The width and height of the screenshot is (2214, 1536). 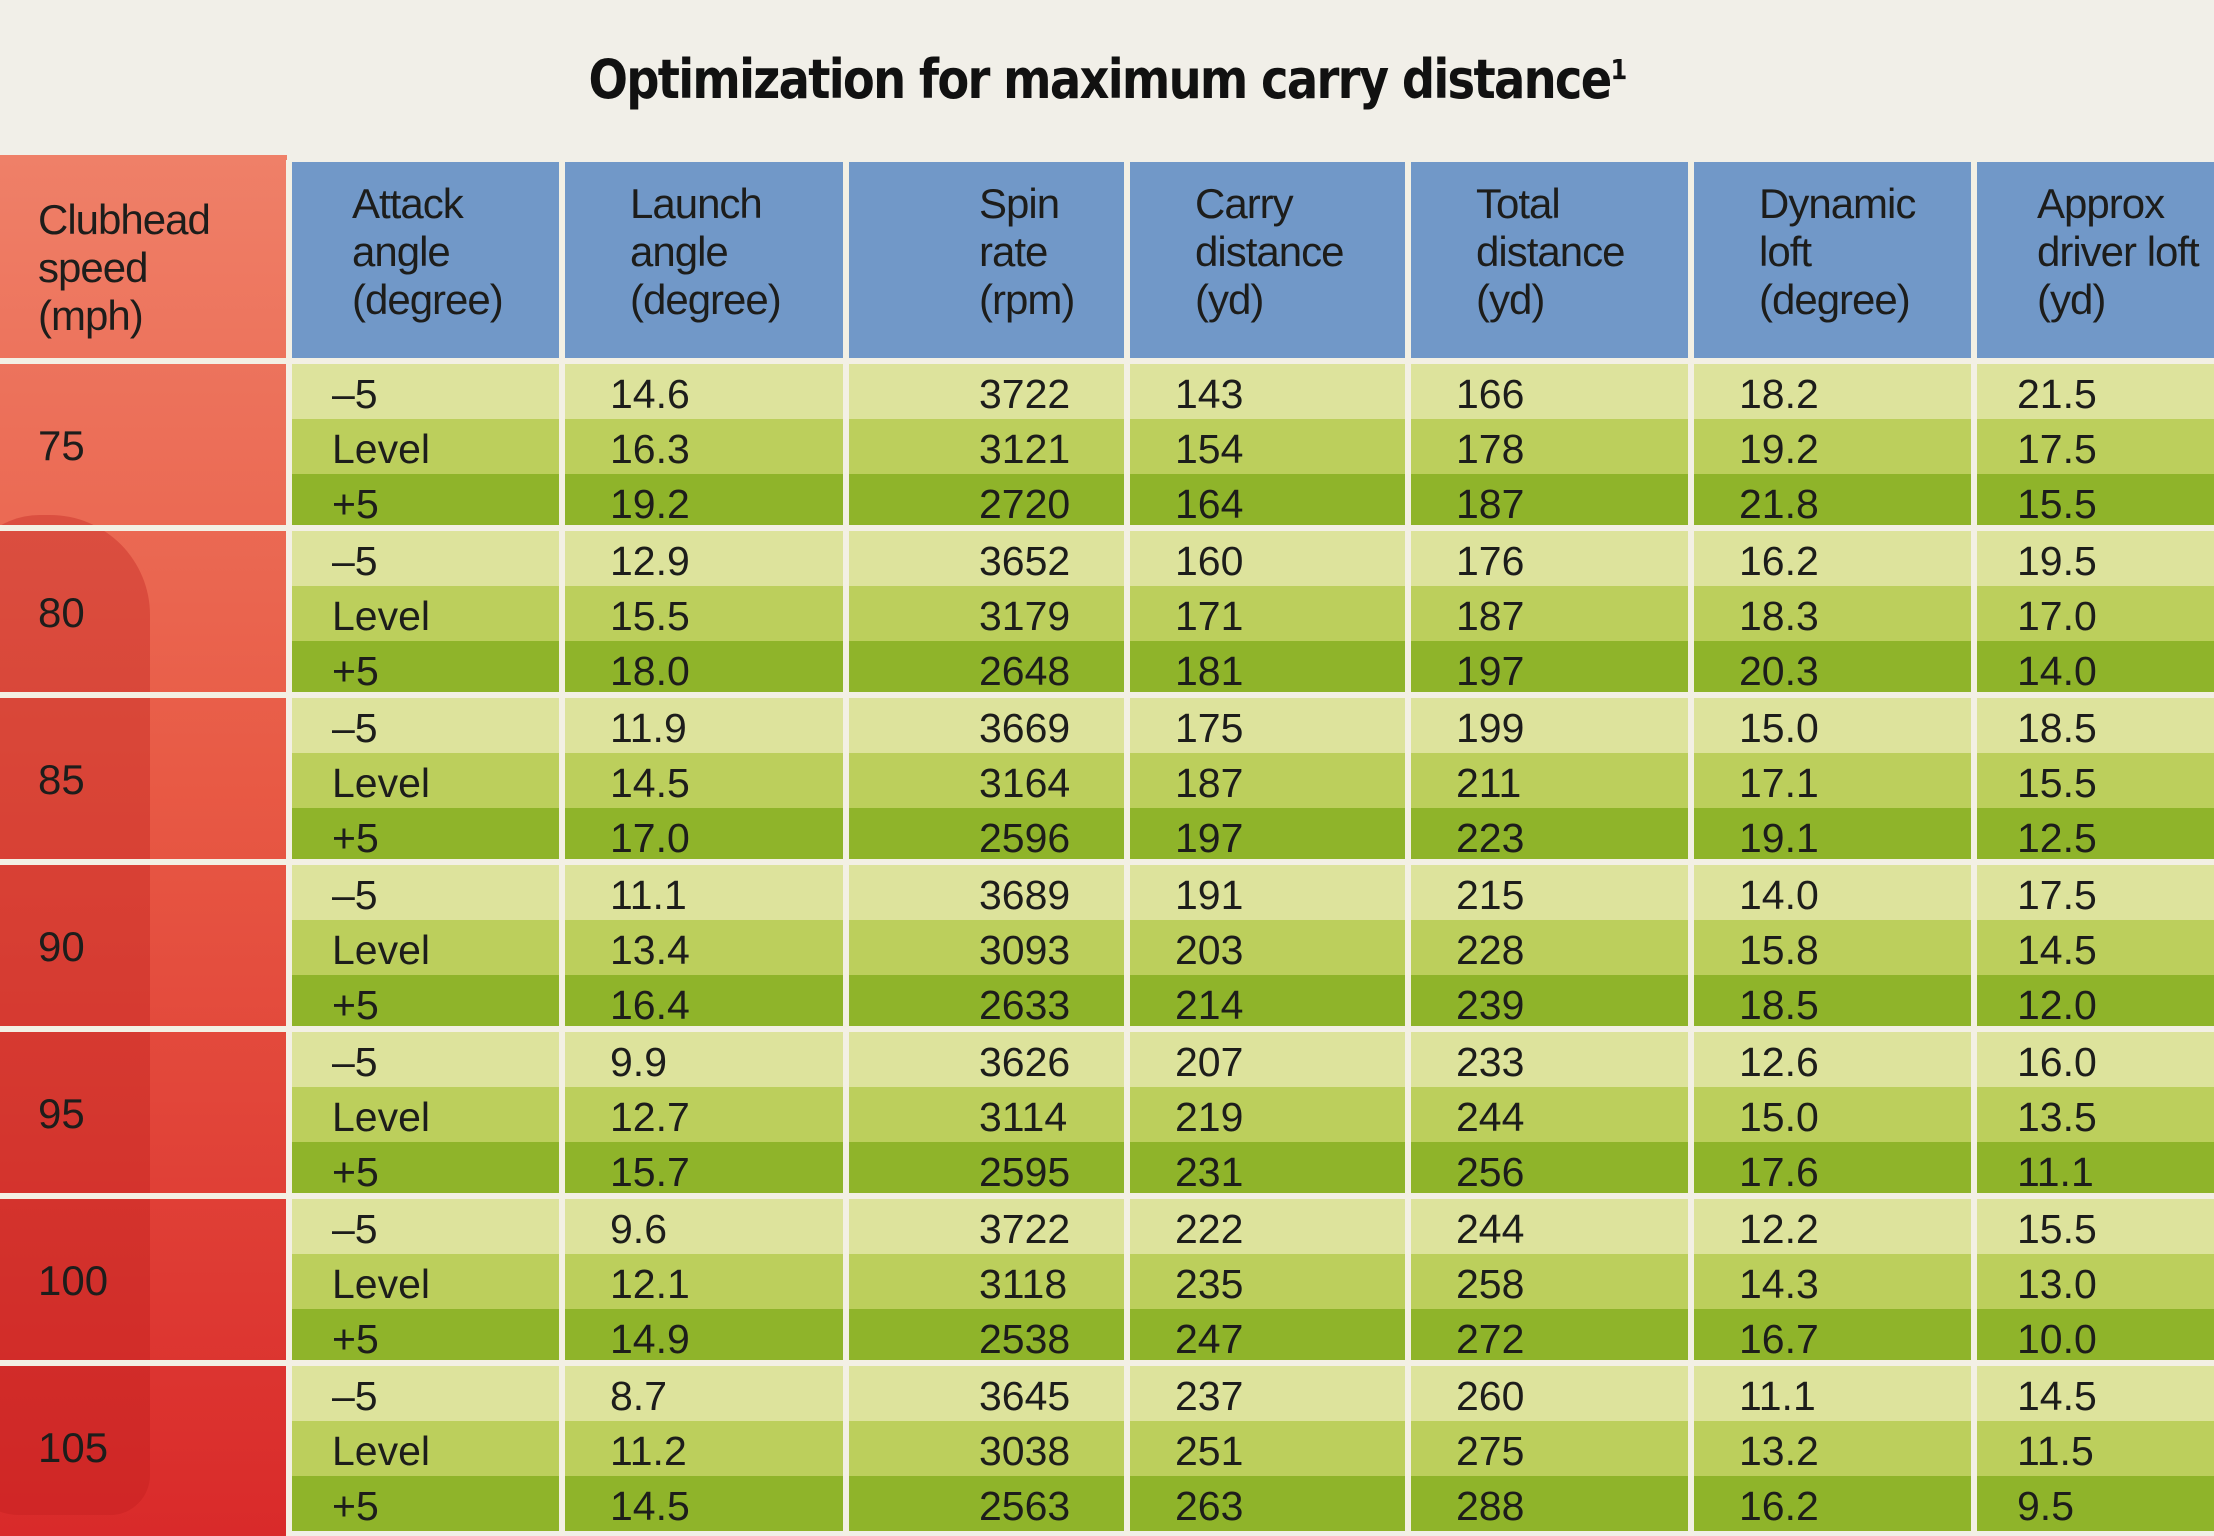 What do you see at coordinates (1490, 671) in the screenshot?
I see `cell-total-distance: 197` at bounding box center [1490, 671].